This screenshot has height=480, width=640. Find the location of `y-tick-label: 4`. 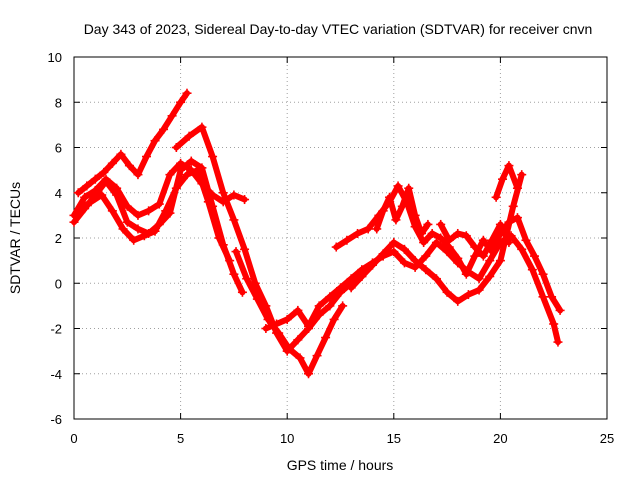

y-tick-label: 4 is located at coordinates (58, 193).